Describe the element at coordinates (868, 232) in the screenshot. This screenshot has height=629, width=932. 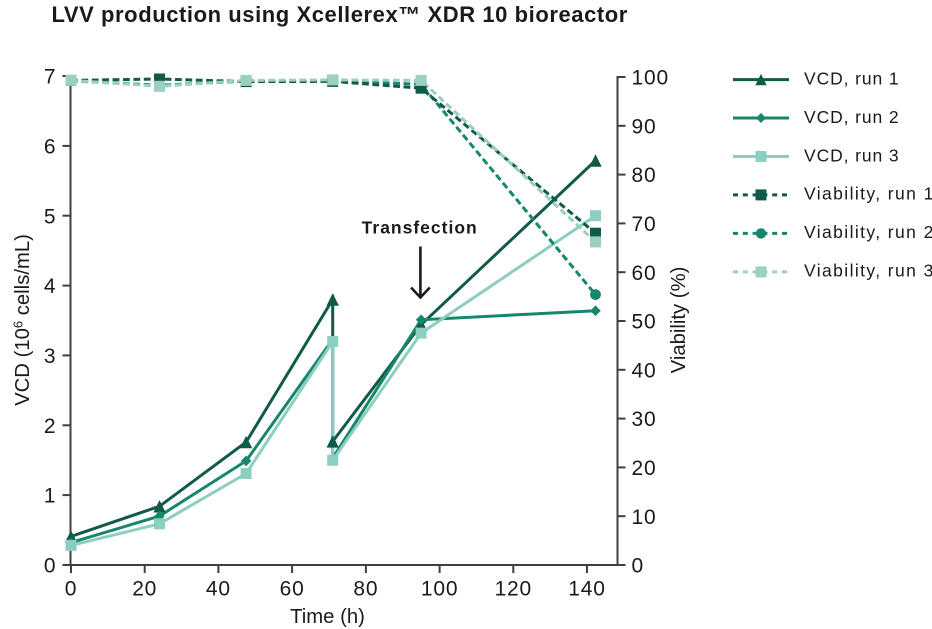
I see `svg-text: Viability, run 2` at that location.